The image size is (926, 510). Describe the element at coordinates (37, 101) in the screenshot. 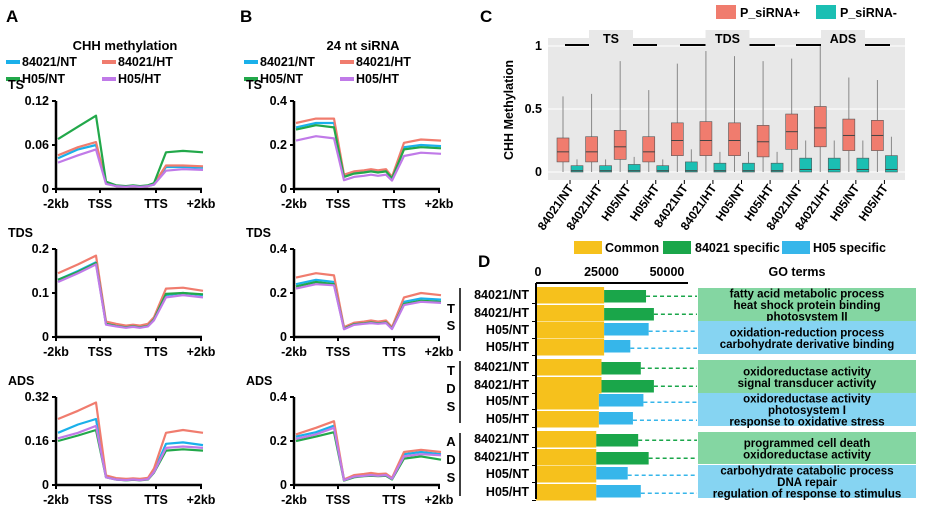

I see `y-tick-label: 0.12` at that location.